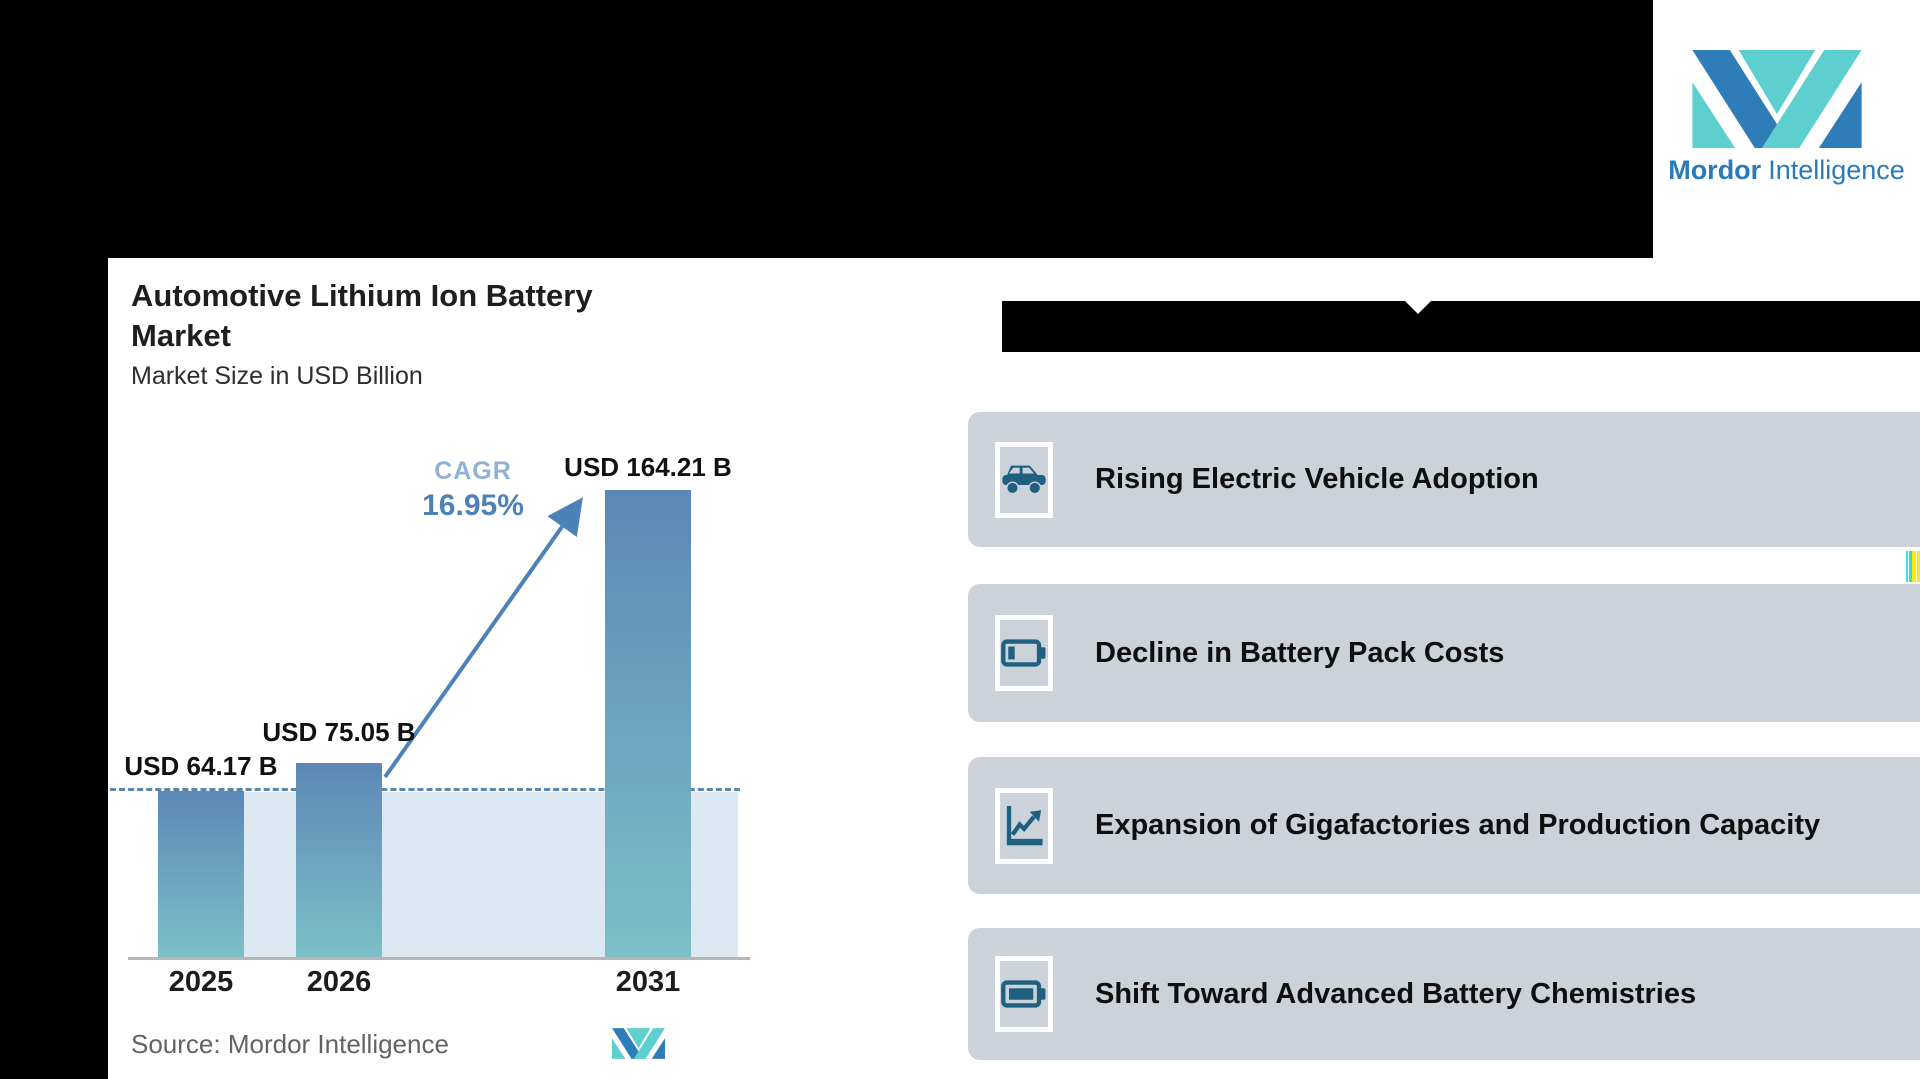 Image resolution: width=1920 pixels, height=1079 pixels. What do you see at coordinates (1913, 566) in the screenshot?
I see `edge-glitch-stripes` at bounding box center [1913, 566].